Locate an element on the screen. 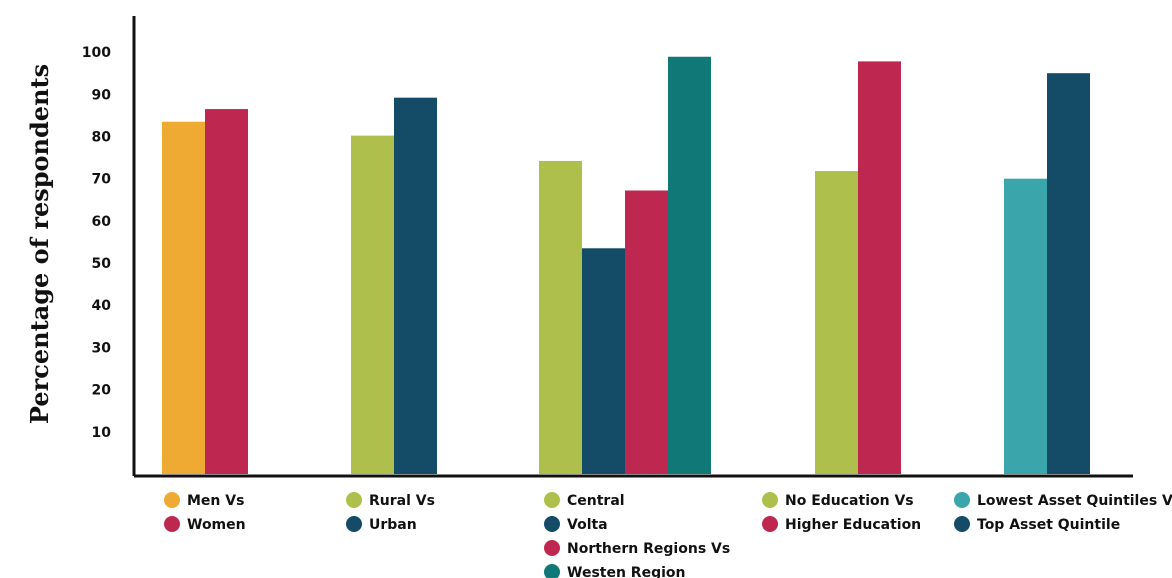  y-tick-label: 90 is located at coordinates (102, 95).